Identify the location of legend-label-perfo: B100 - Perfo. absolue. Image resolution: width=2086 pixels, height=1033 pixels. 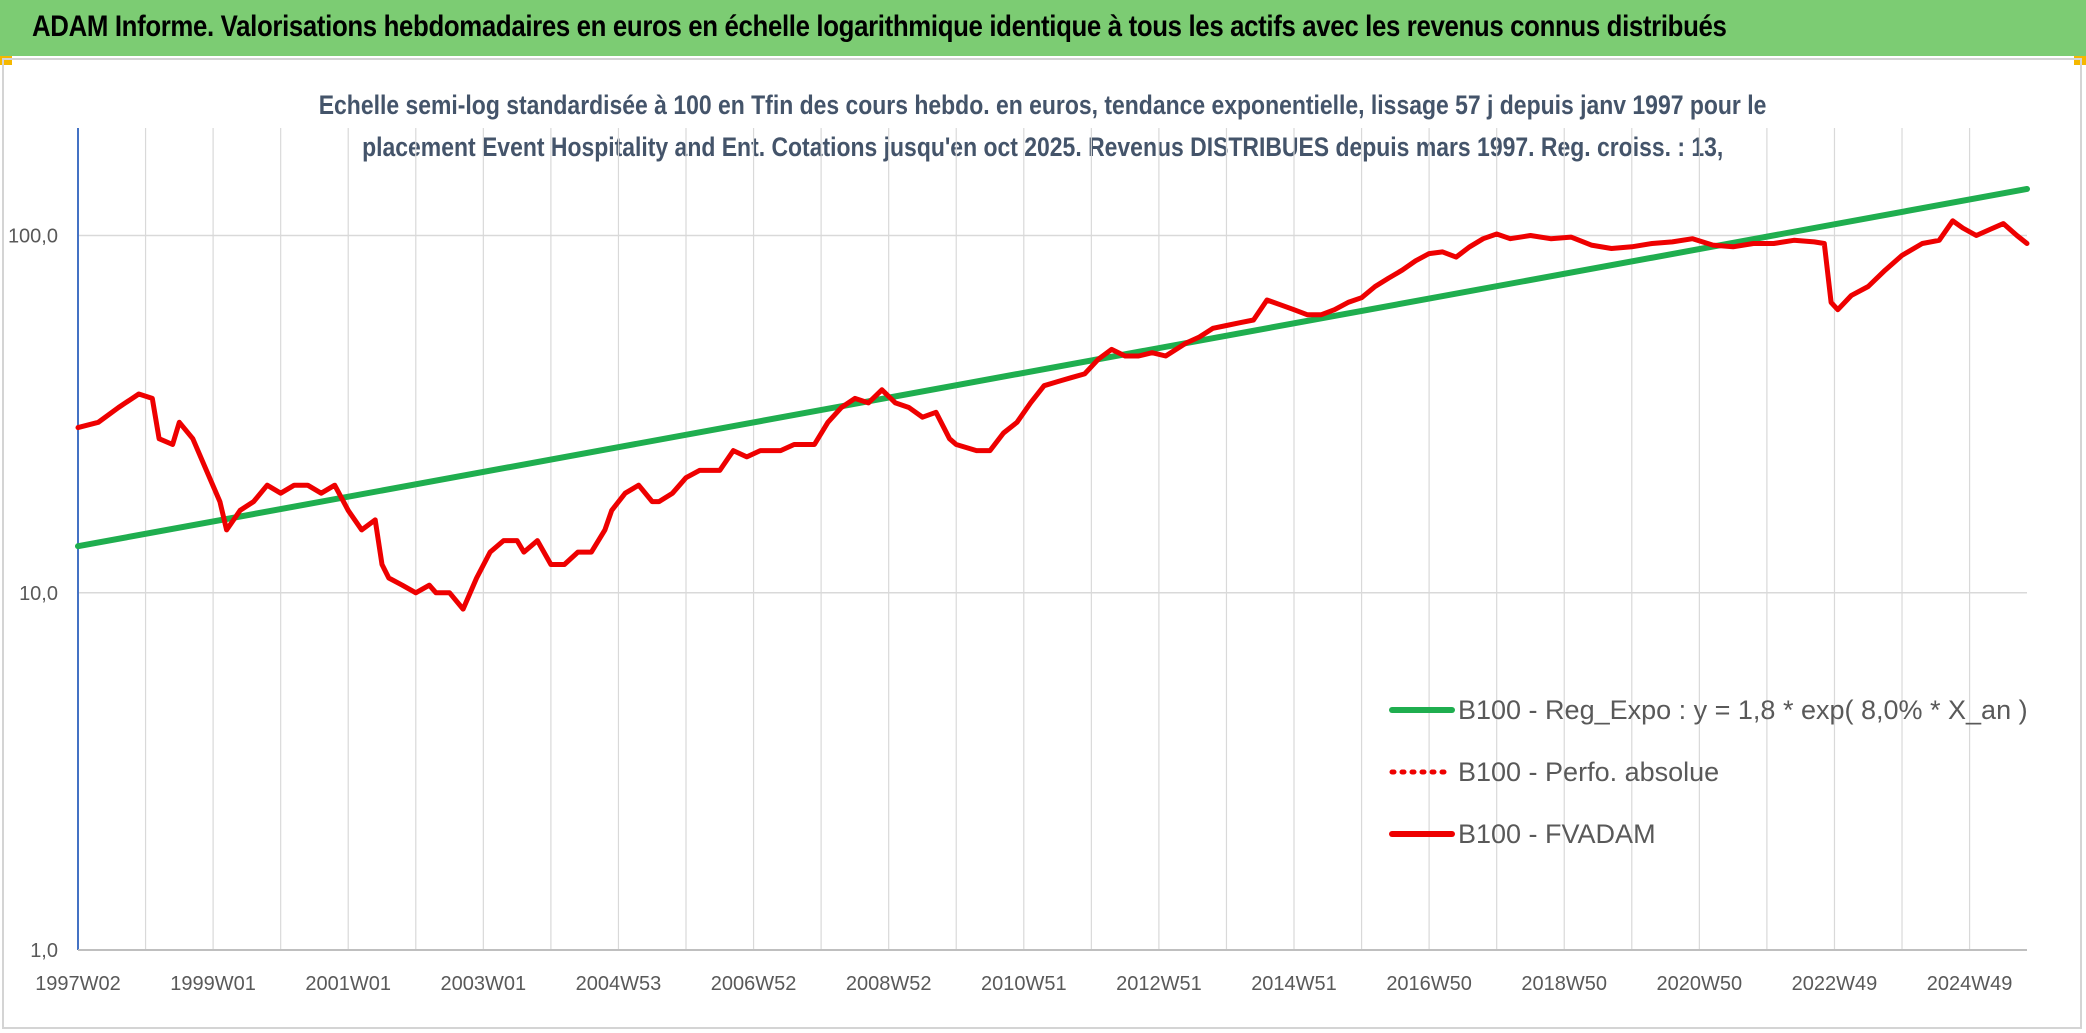
(1588, 772).